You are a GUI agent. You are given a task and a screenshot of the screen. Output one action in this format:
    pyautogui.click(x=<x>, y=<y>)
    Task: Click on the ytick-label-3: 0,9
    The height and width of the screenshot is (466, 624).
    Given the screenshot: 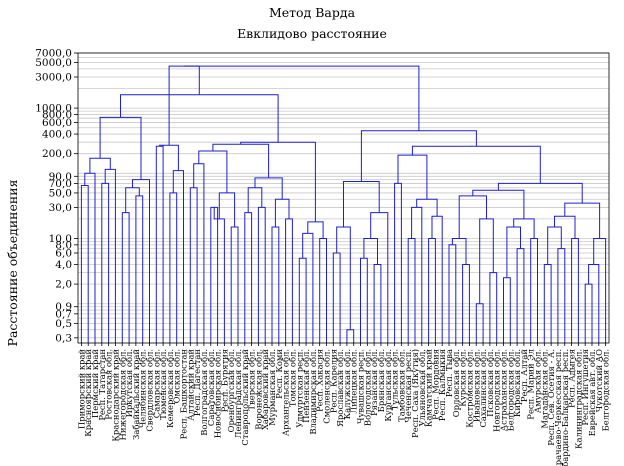 What is the action you would take?
    pyautogui.click(x=63, y=307)
    